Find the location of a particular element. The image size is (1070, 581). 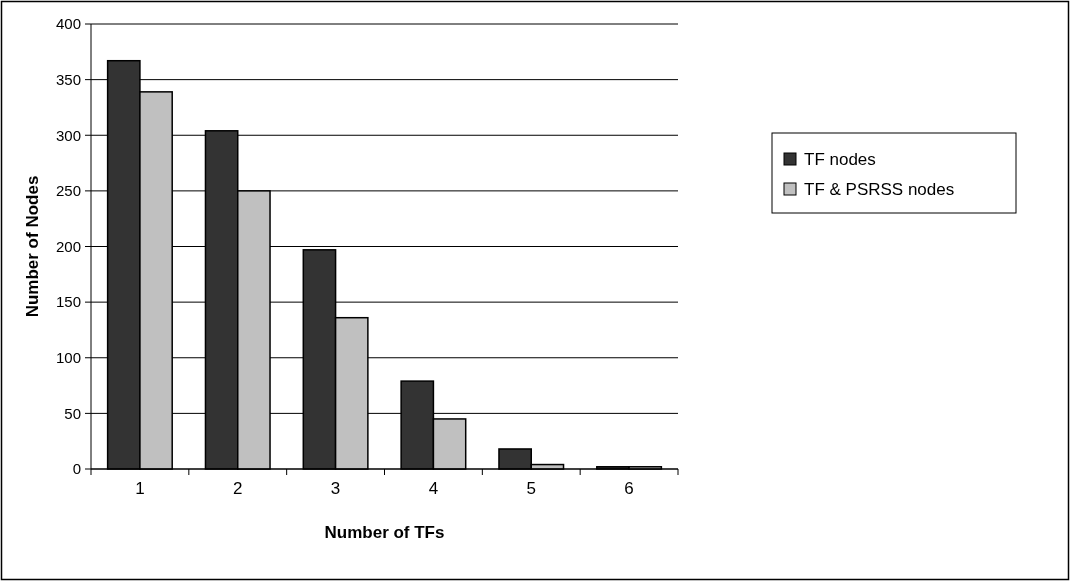

legend-label: TF nodes is located at coordinates (840, 159).